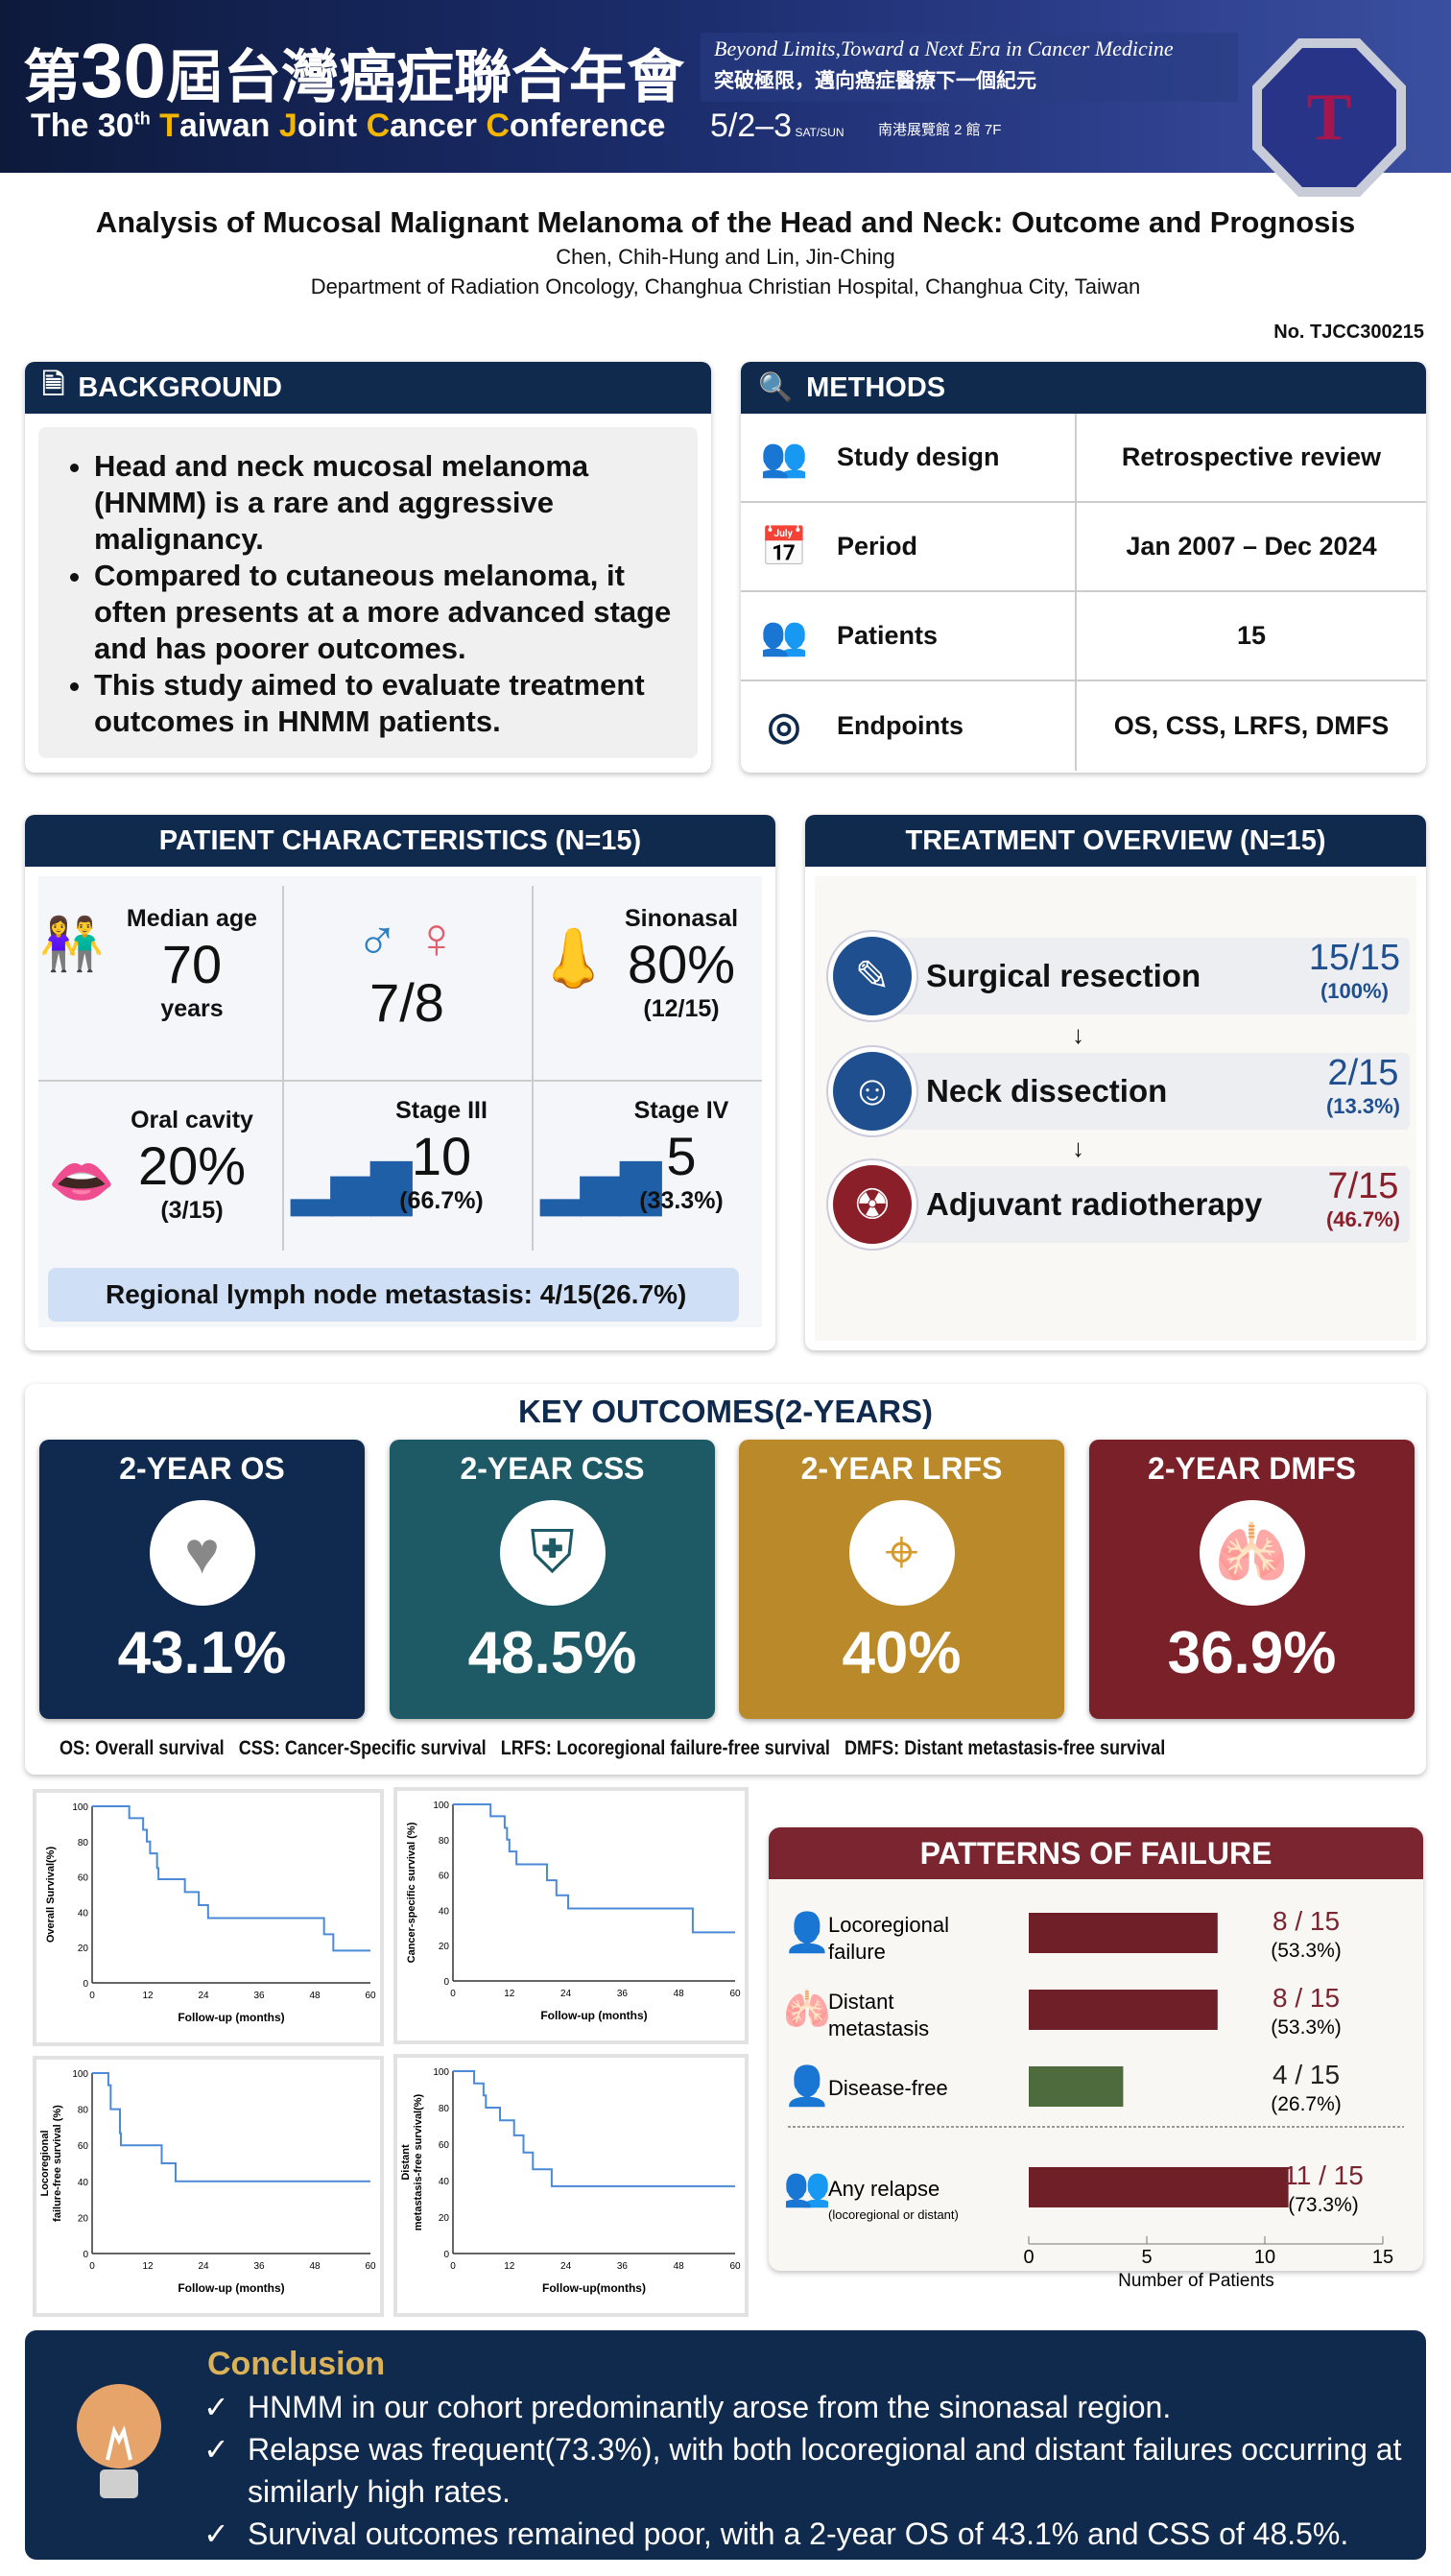  Describe the element at coordinates (352, 1185) in the screenshot. I see `bar-chart-icon: ▂▅▇` at that location.